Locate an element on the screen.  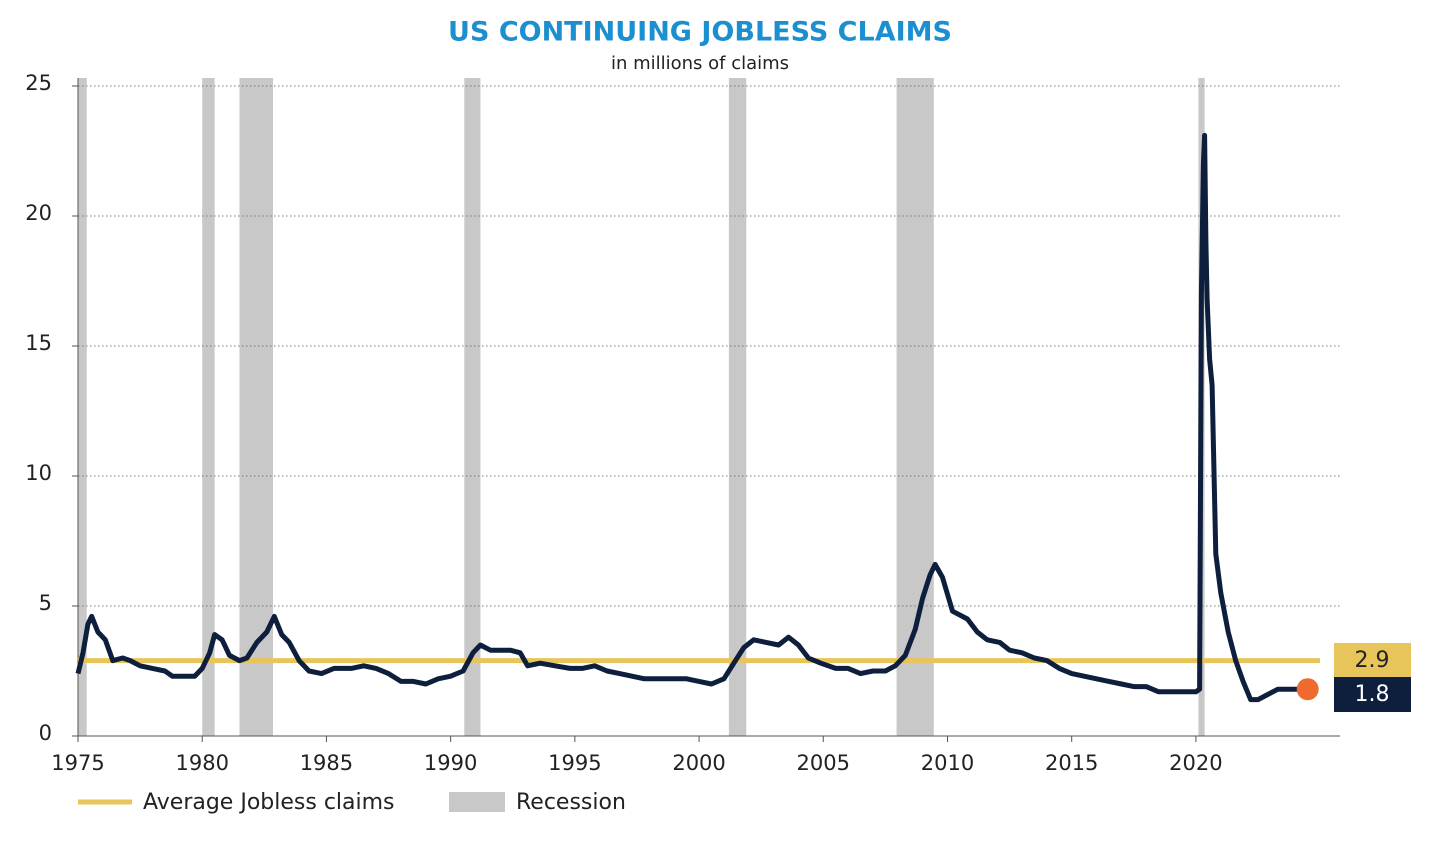
y-tick-label: 25 is located at coordinates (38, 83).